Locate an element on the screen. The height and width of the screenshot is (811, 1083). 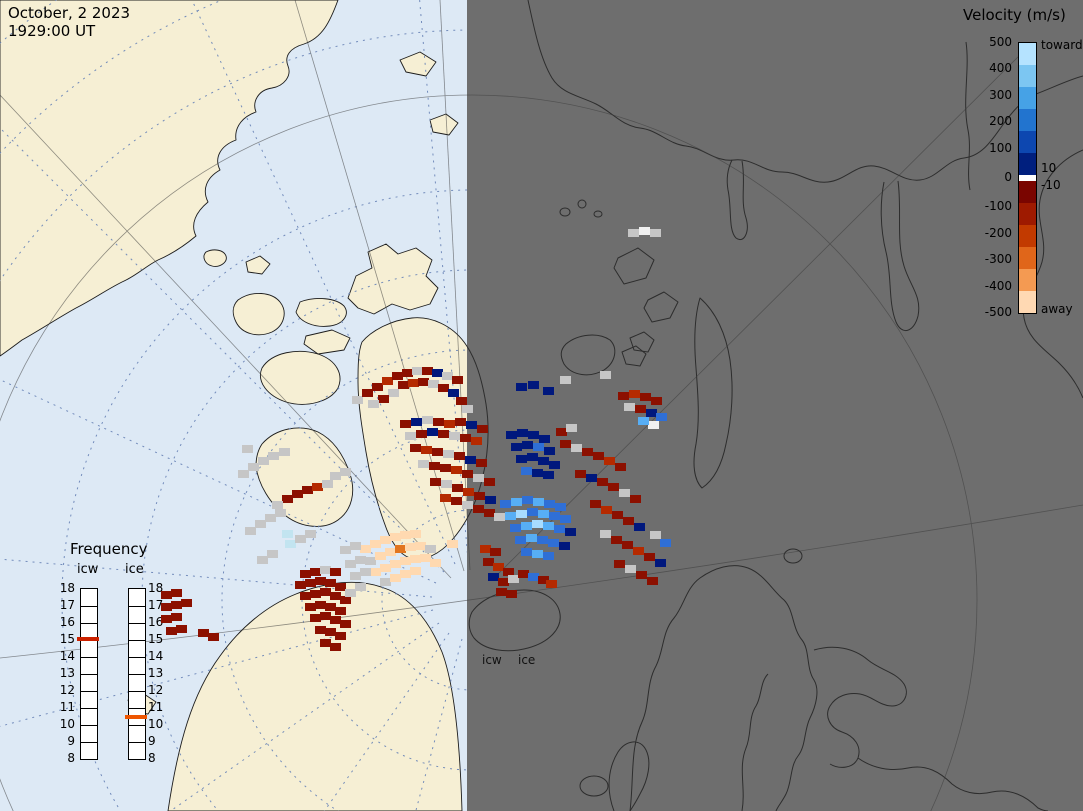
colorbar-tick-label: -300 is located at coordinates (998, 259).